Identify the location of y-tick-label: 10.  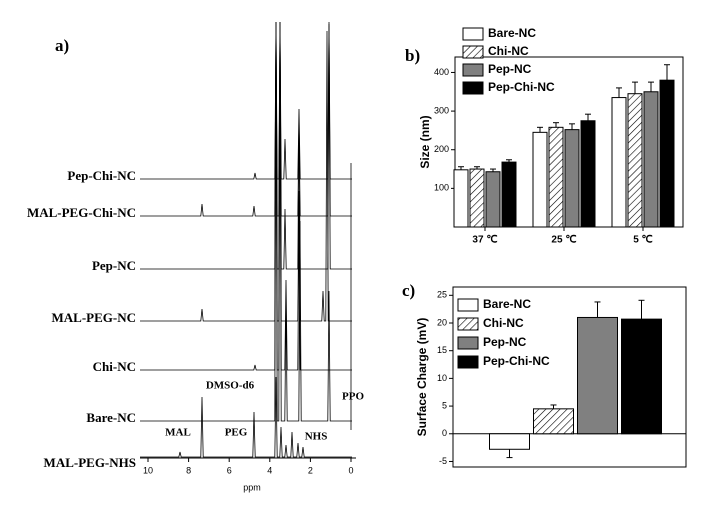
(442, 378).